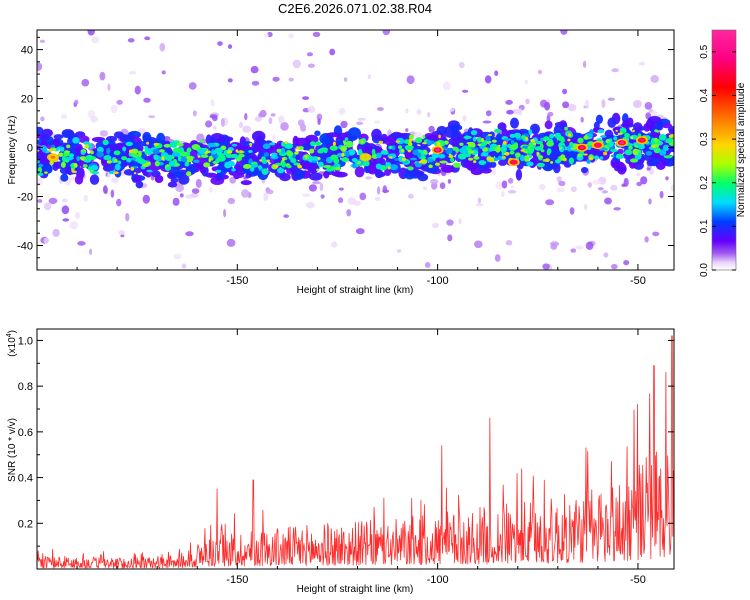 This screenshot has height=600, width=750. Describe the element at coordinates (12, 450) in the screenshot. I see `snr-ylabel: SNR (10 * v/v)` at that location.